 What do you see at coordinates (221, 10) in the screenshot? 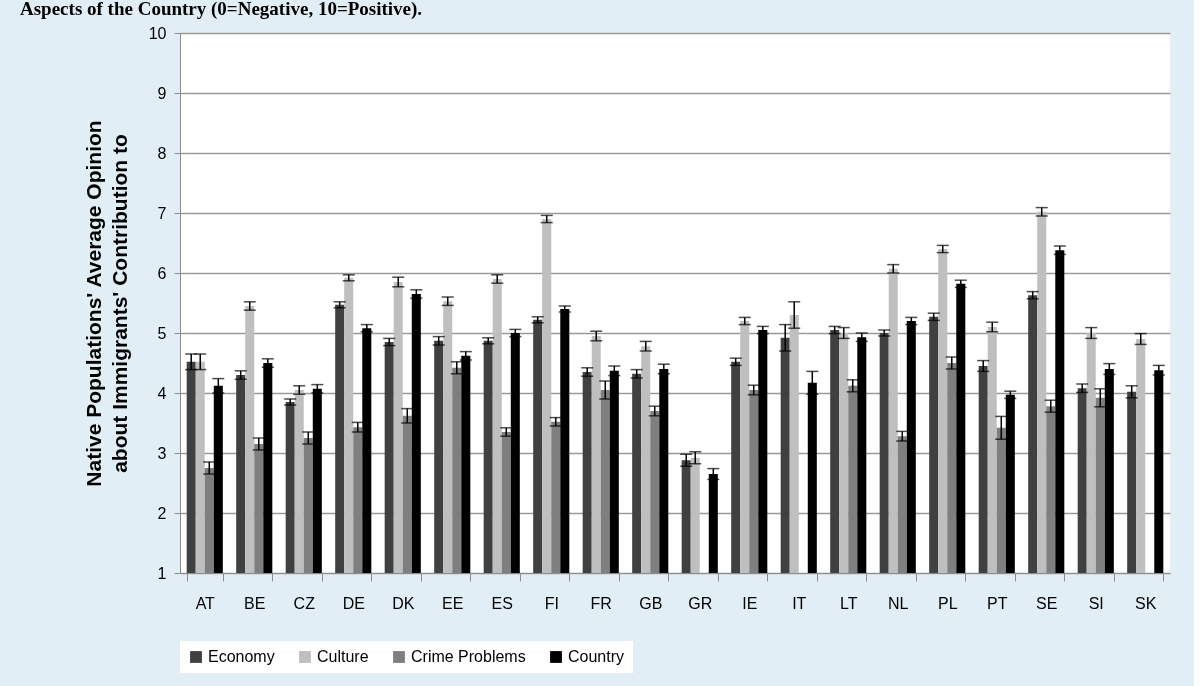
I see `chart-title: Aspects of the Country (0=Negative, 10=Positive).` at bounding box center [221, 10].